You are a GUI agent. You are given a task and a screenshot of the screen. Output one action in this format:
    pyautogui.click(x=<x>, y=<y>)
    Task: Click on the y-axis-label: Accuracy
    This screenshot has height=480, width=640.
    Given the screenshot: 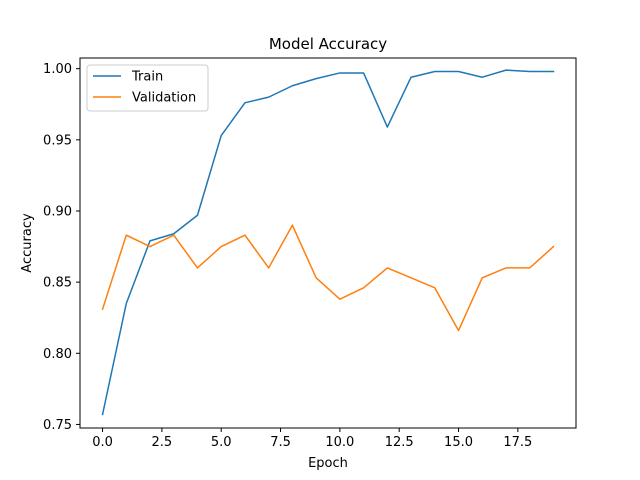 What is the action you would take?
    pyautogui.click(x=27, y=243)
    